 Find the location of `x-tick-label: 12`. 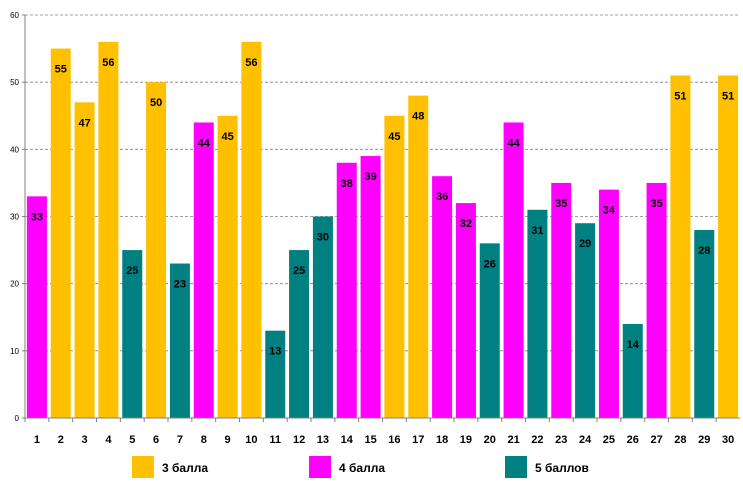

x-tick-label: 12 is located at coordinates (299, 440).